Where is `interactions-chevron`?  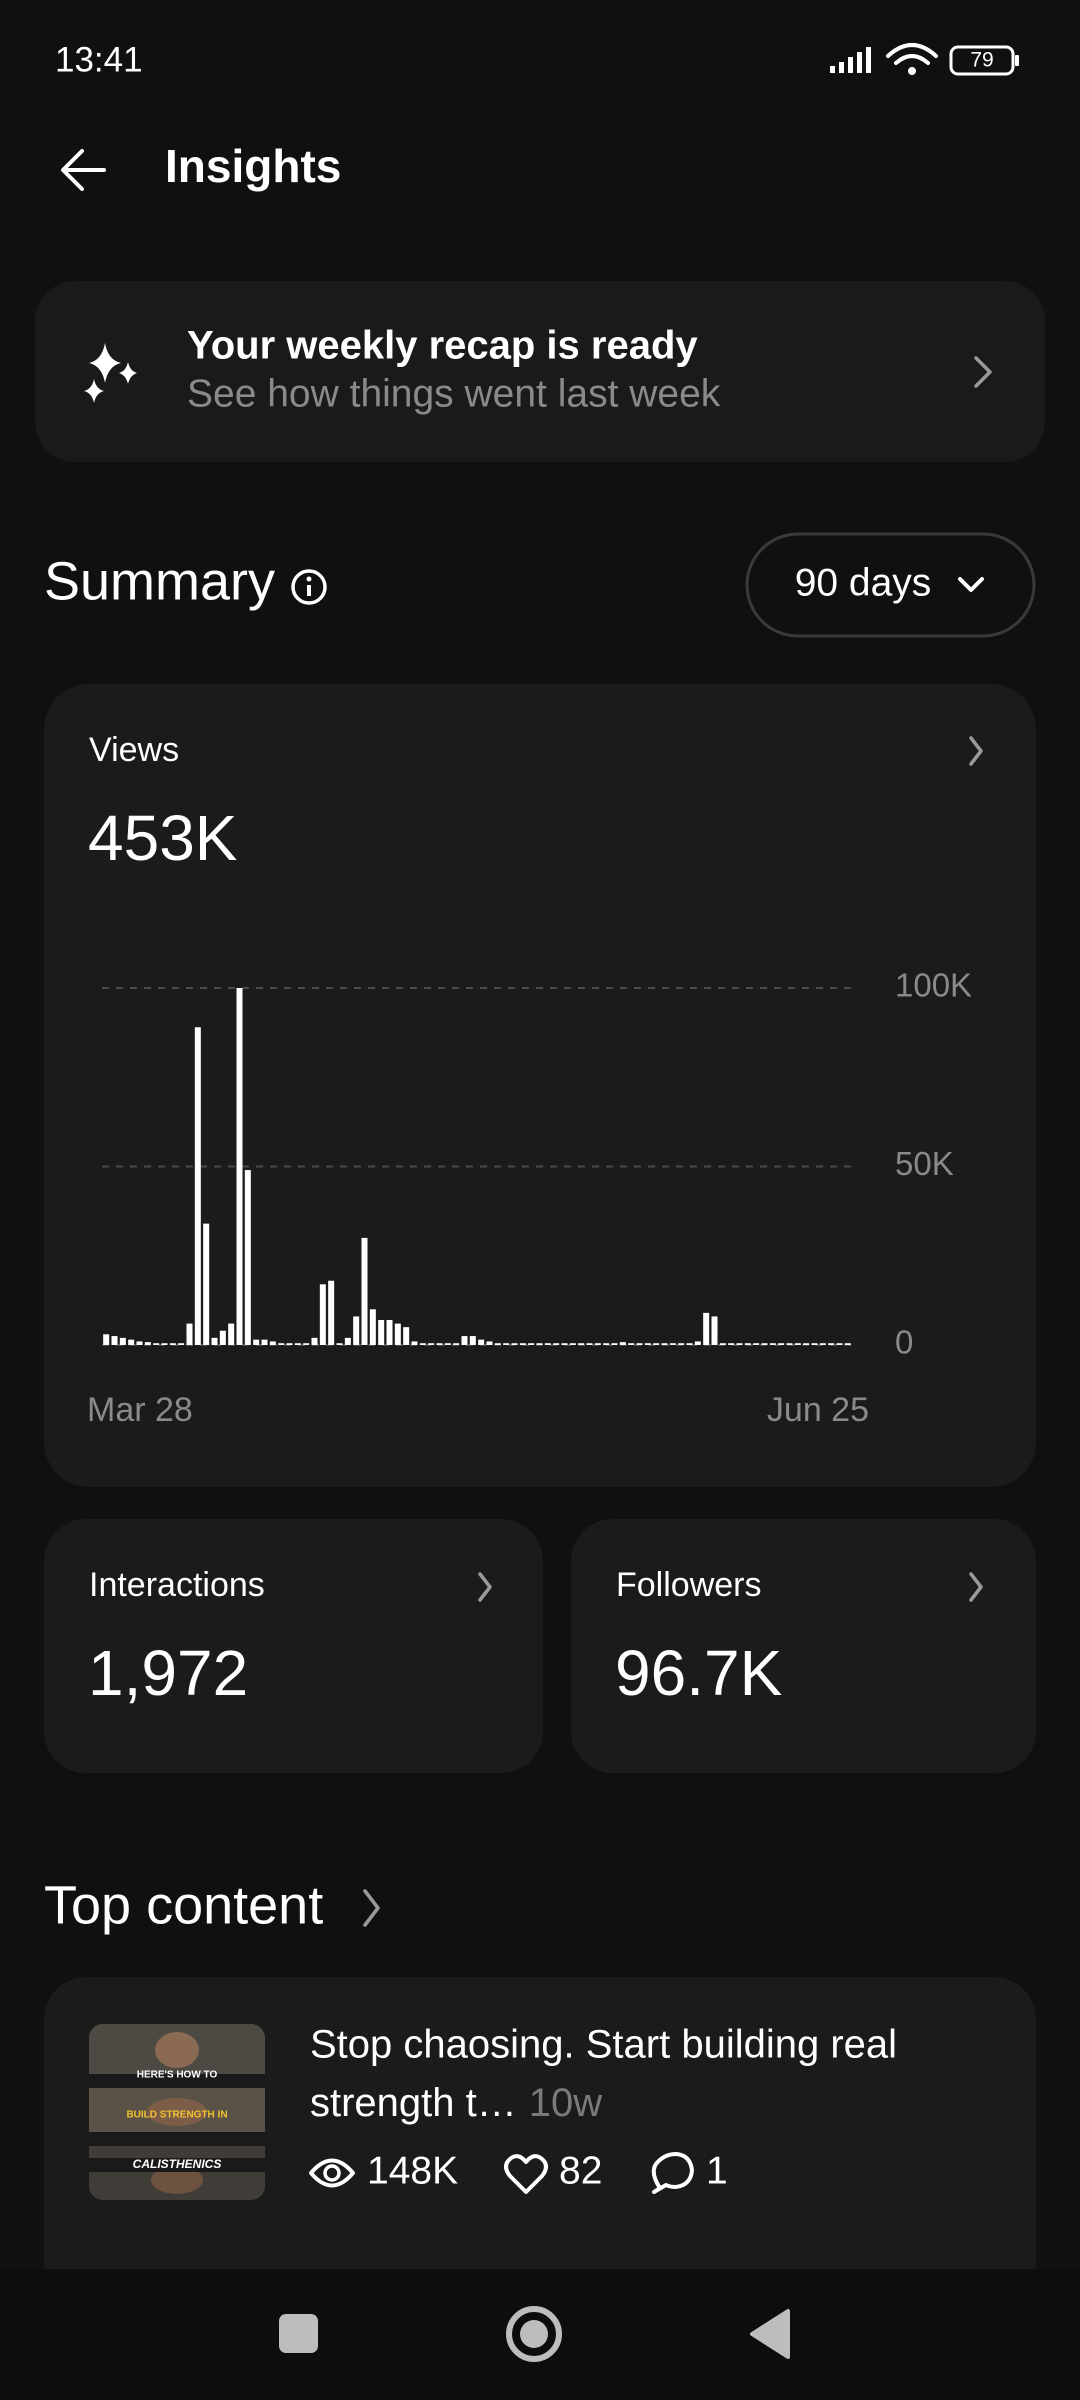
interactions-chevron is located at coordinates (485, 1587).